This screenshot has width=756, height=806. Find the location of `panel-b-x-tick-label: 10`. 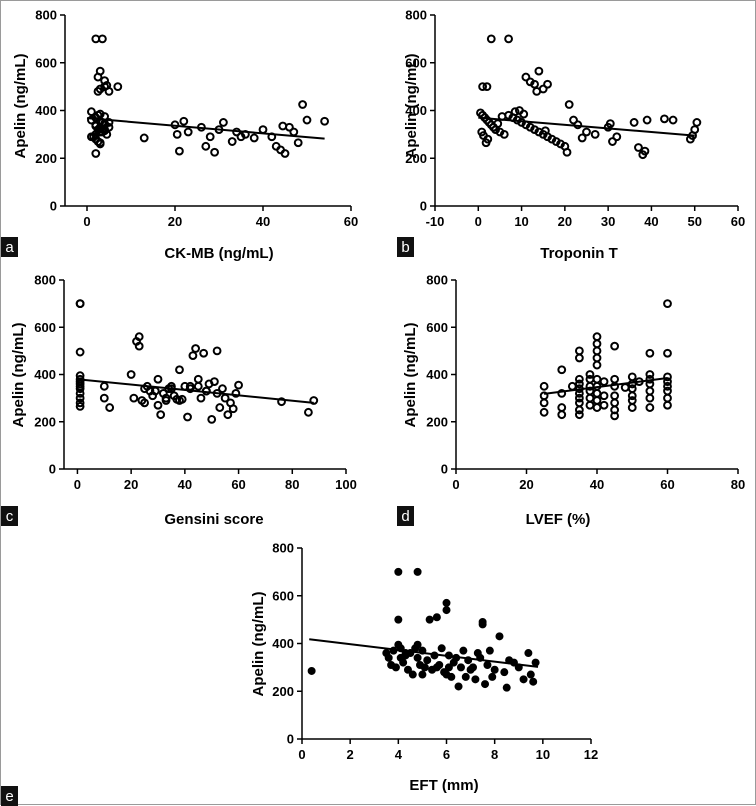

panel-b-x-tick-label: 10 is located at coordinates (521, 221).